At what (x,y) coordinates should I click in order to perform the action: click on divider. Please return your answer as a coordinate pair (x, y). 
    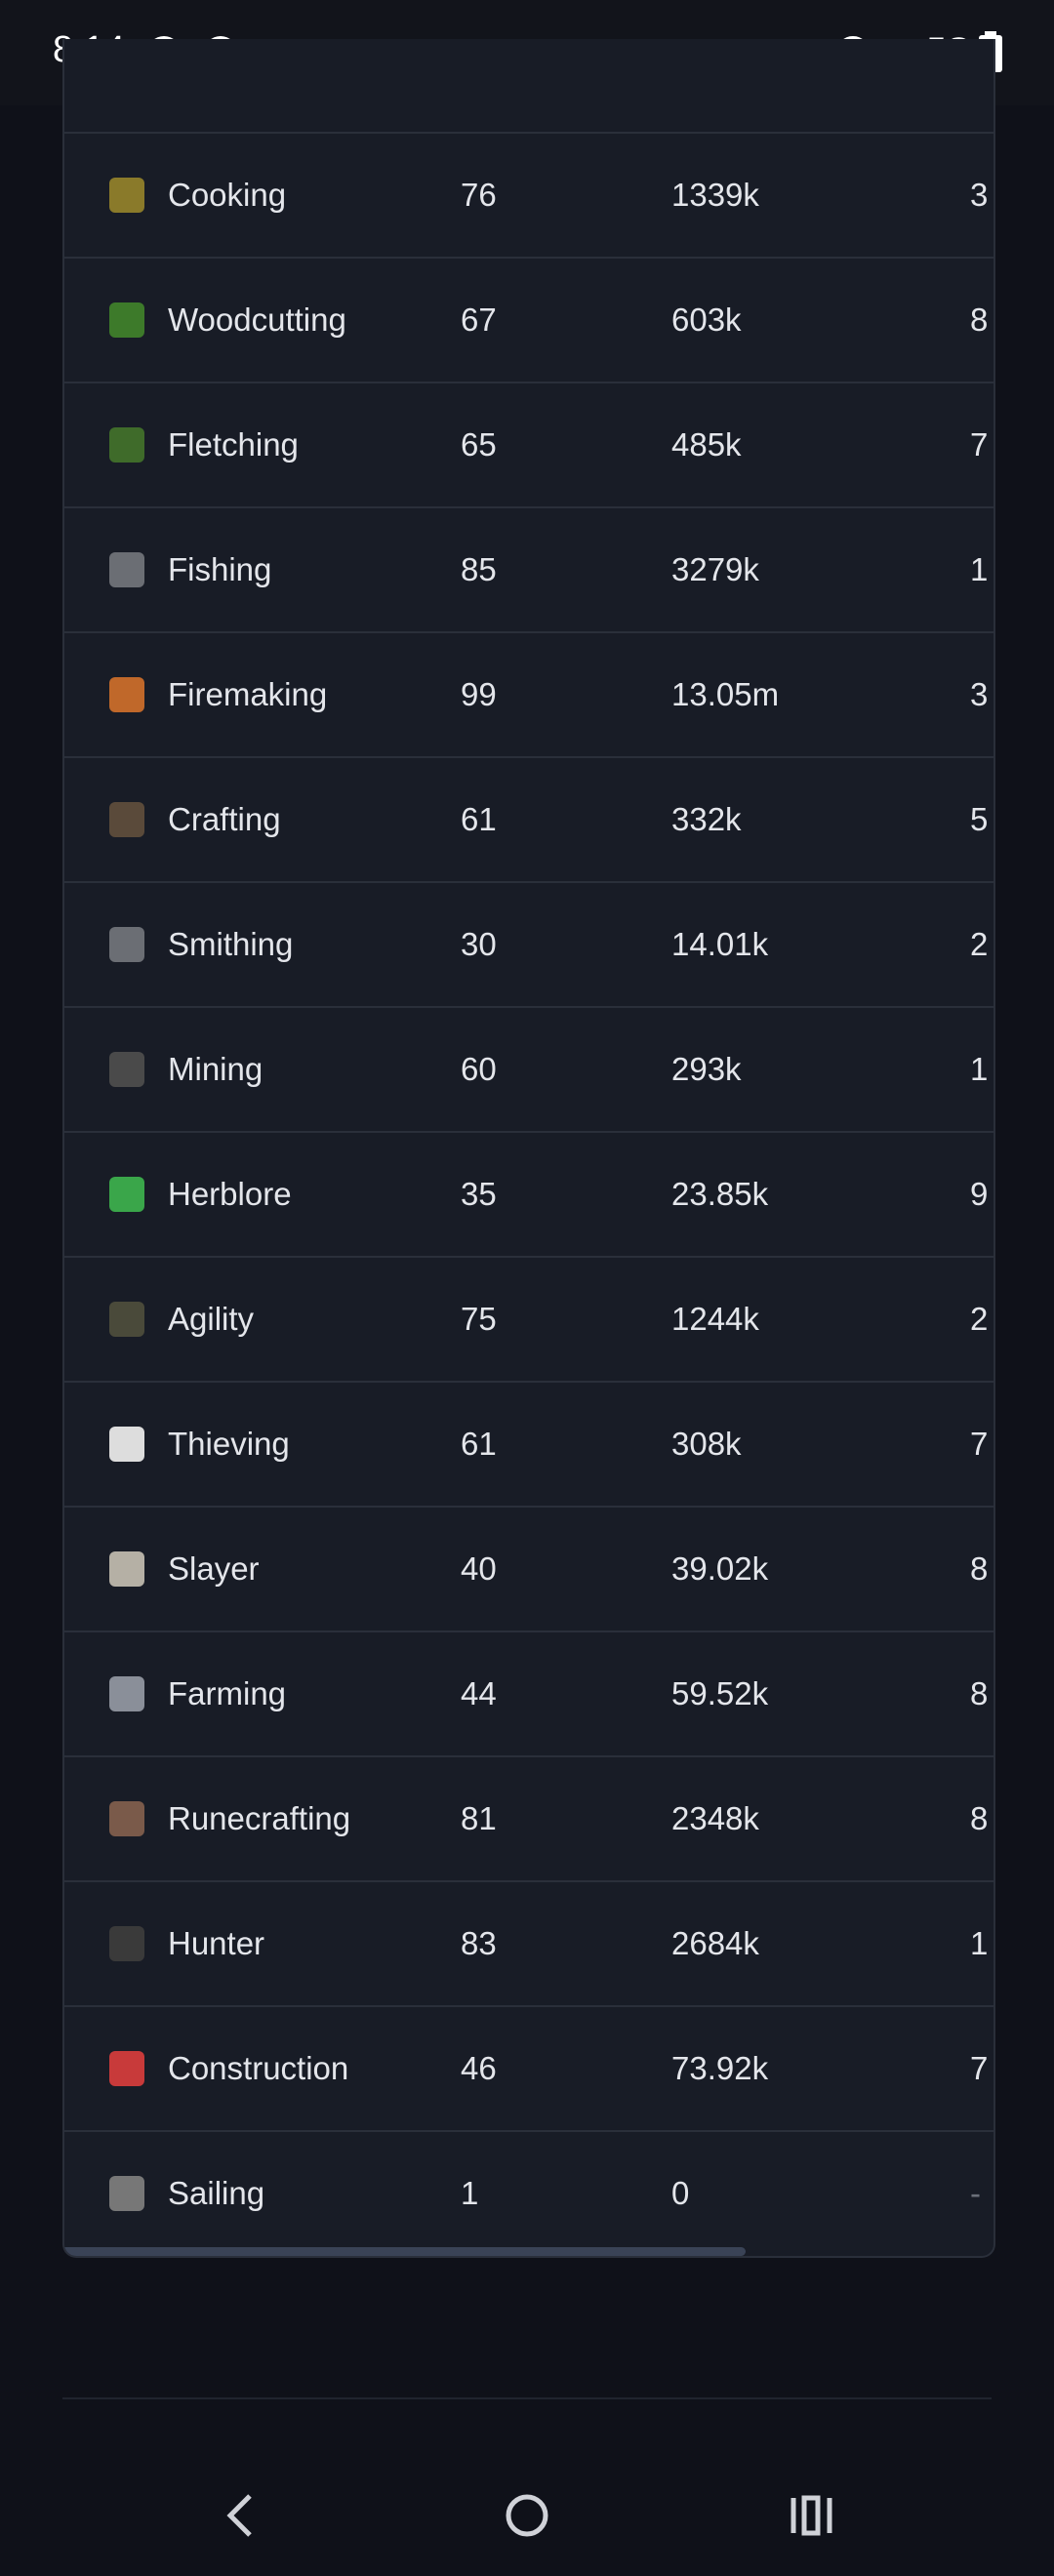
    Looking at the image, I should click on (527, 2398).